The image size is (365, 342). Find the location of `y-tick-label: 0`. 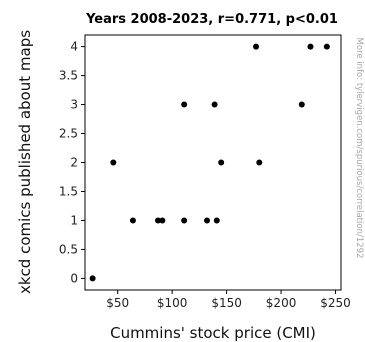

y-tick-label: 0 is located at coordinates (74, 278).